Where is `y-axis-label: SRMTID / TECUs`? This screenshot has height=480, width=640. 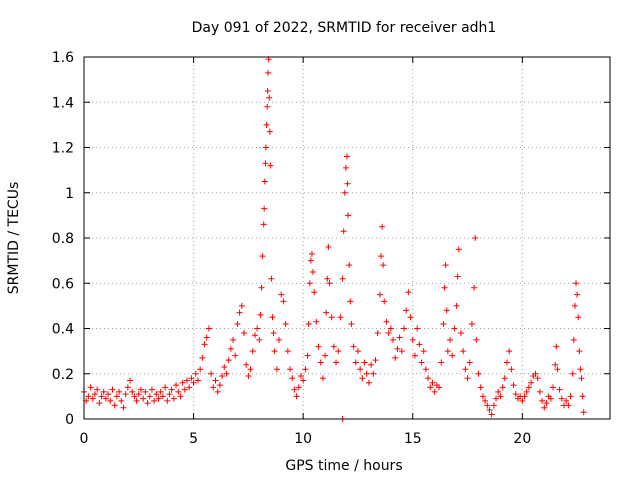 y-axis-label: SRMTID / TECUs is located at coordinates (14, 238).